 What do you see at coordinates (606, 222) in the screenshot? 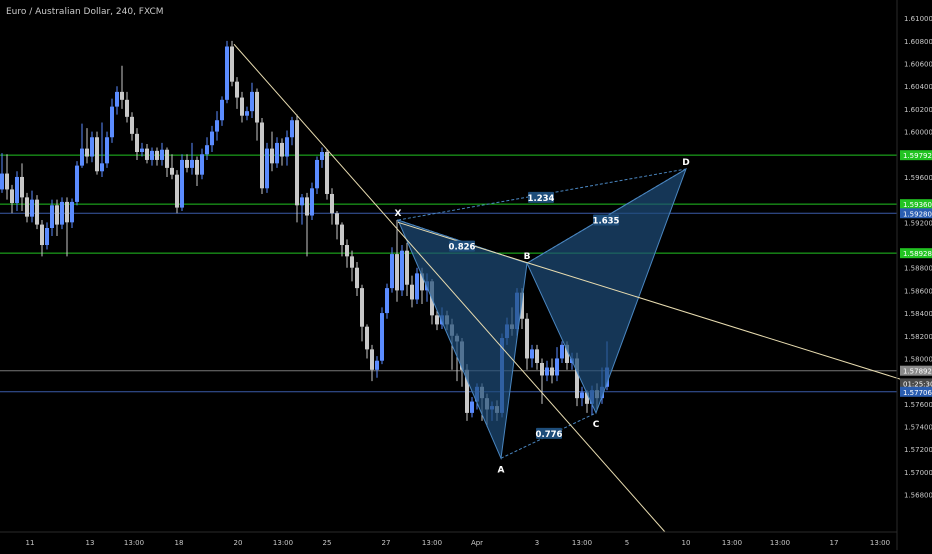
I see `ratio-label: 1.635` at bounding box center [606, 222].